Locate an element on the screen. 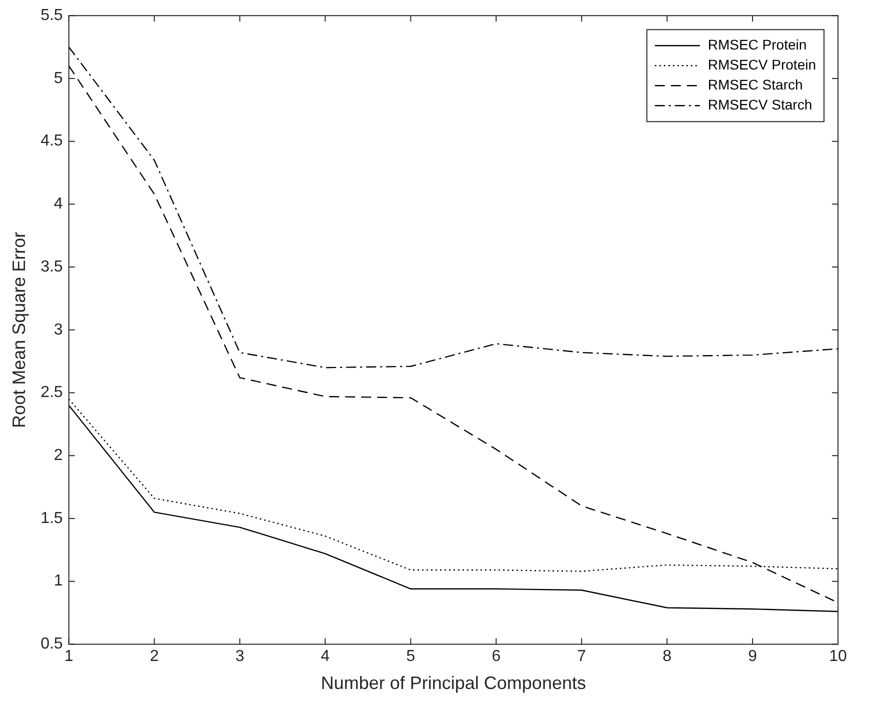  y-tick-label: 3 is located at coordinates (58, 329).